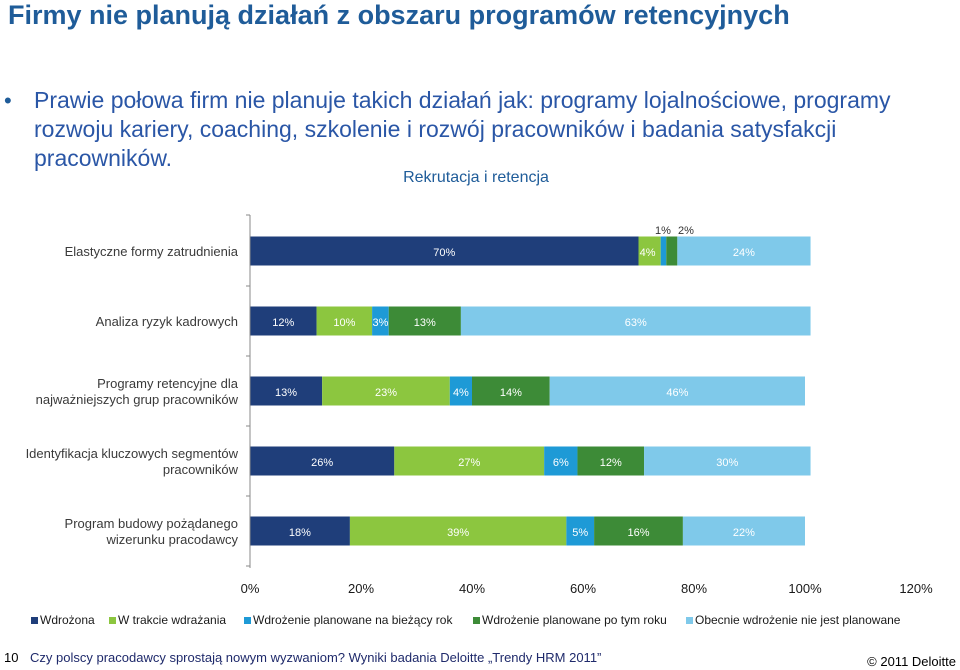  Describe the element at coordinates (574, 620) in the screenshot. I see `legend-label: Wdrożenie planowane po tym roku` at that location.